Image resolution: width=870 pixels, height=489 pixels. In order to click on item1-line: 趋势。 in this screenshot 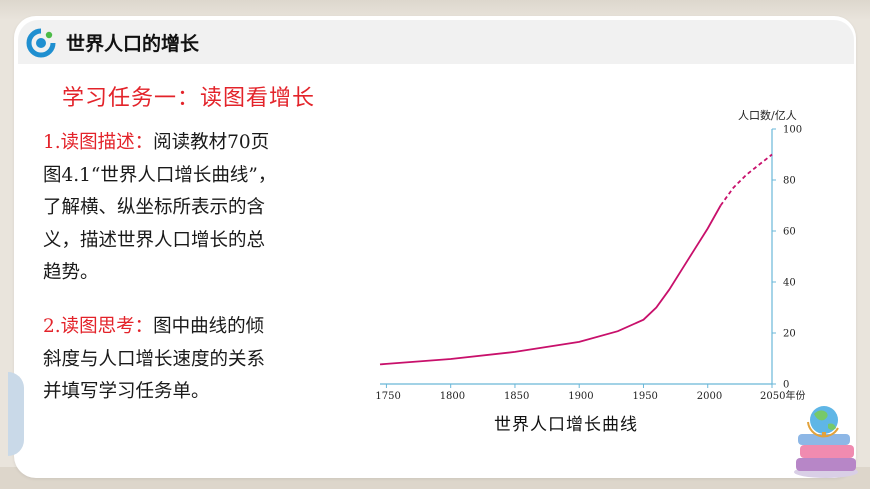, I will do `click(71, 272)`.